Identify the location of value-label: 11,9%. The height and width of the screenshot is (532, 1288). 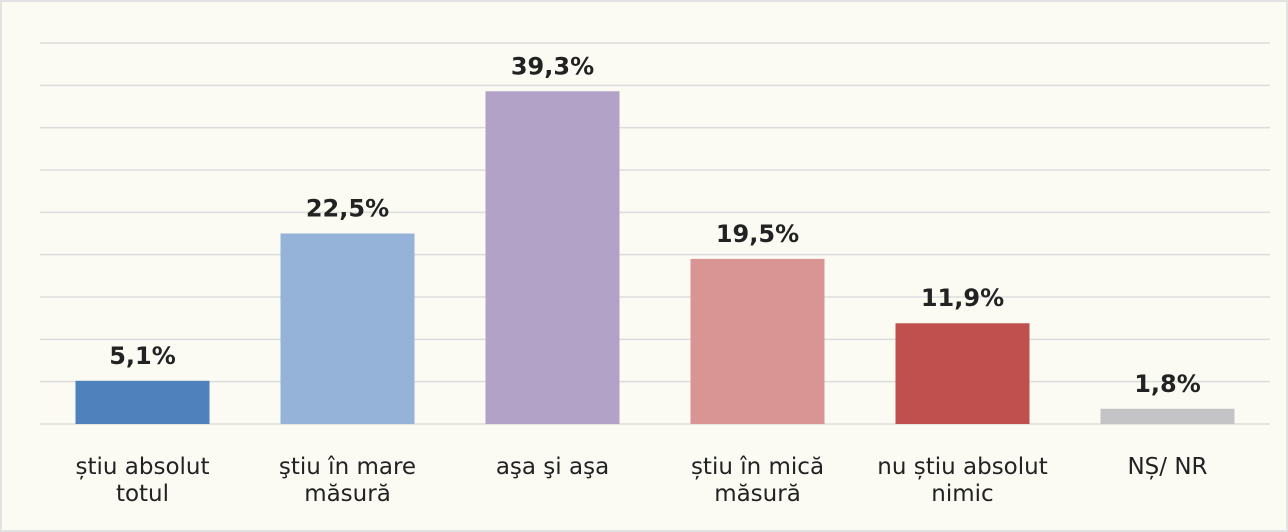
(962, 298).